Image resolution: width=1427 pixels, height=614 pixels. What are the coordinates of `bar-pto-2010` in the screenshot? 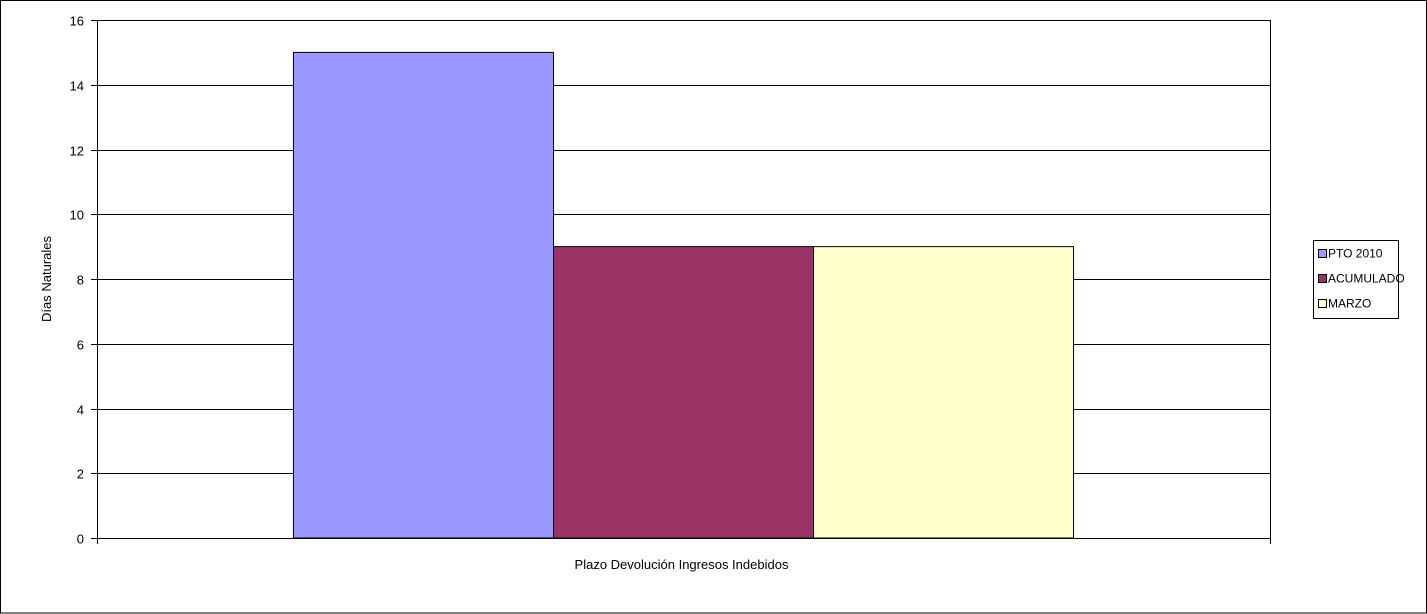 It's located at (423, 295).